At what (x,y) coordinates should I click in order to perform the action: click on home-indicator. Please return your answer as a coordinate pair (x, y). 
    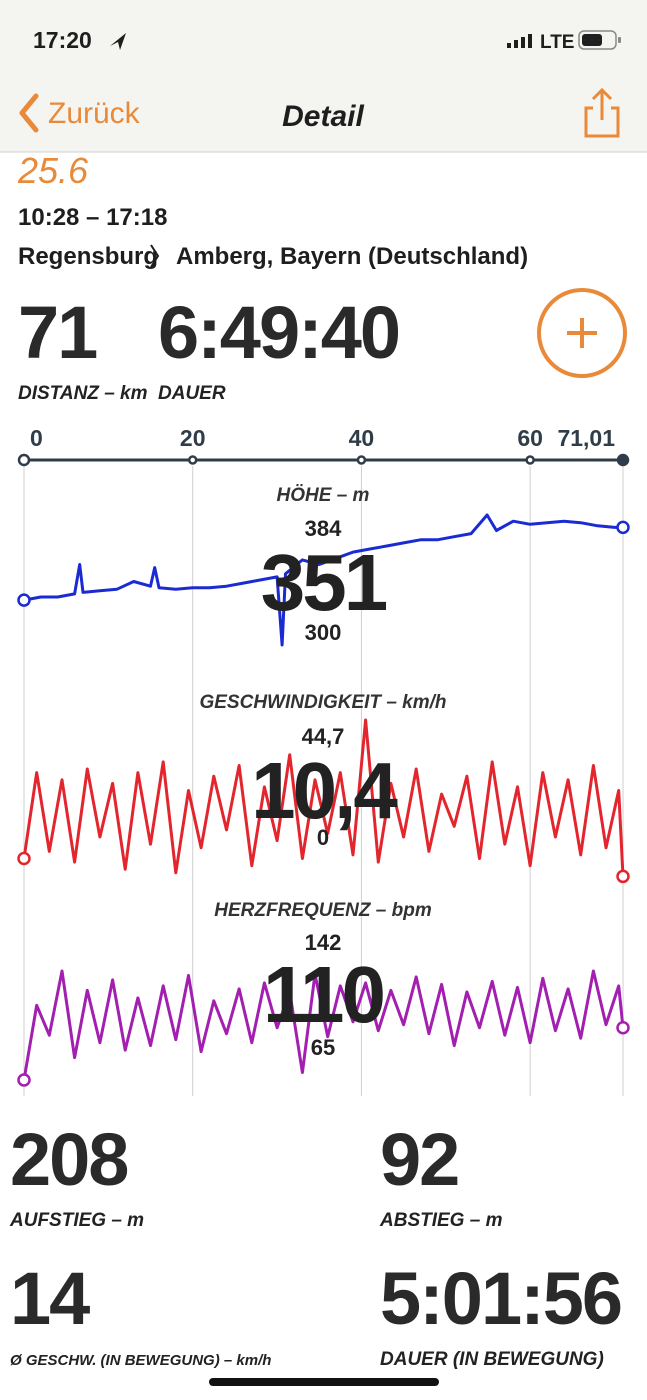
    Looking at the image, I should click on (324, 1382).